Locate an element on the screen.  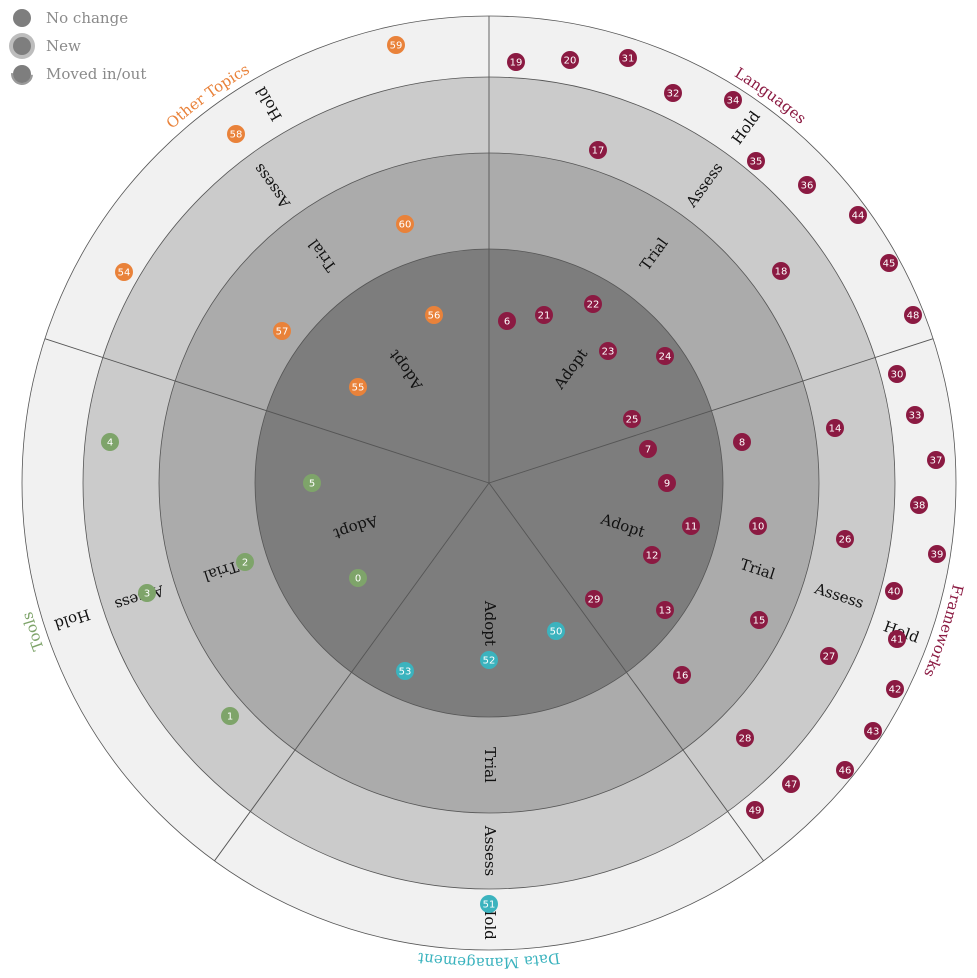
blip: 15 is located at coordinates (759, 620).